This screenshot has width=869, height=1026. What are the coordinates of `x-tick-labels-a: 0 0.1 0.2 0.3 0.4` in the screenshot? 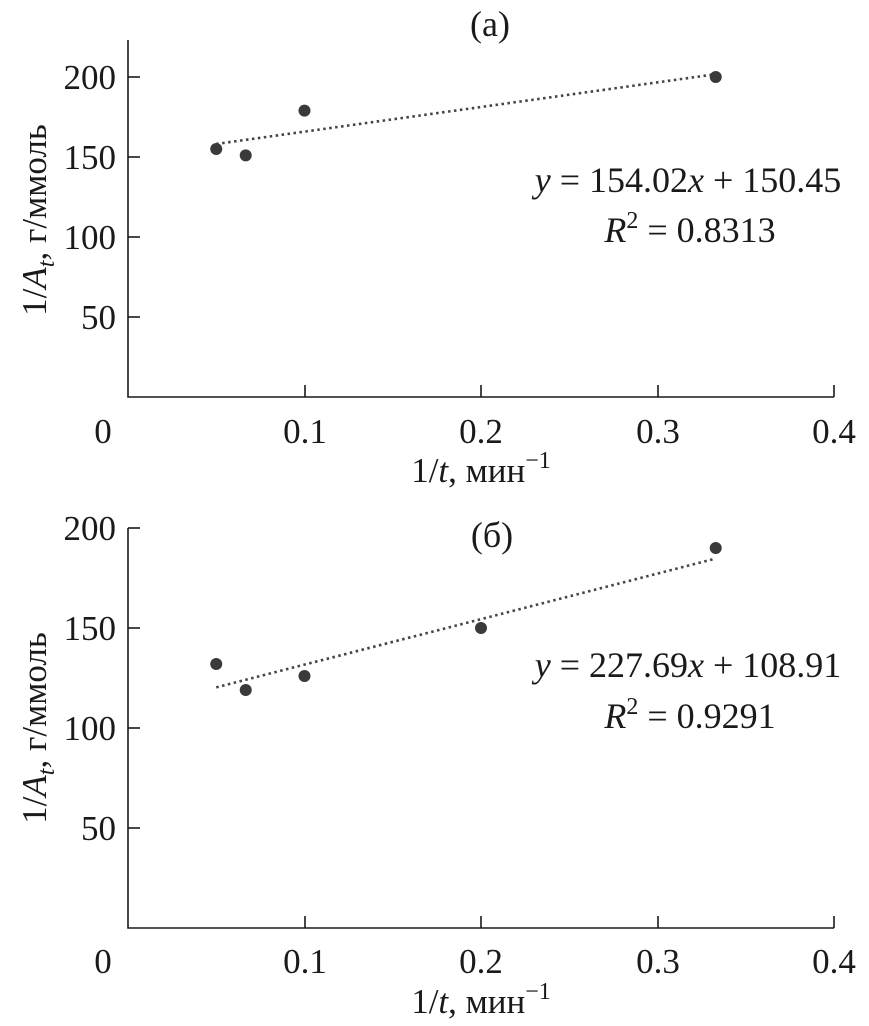 It's located at (475, 431).